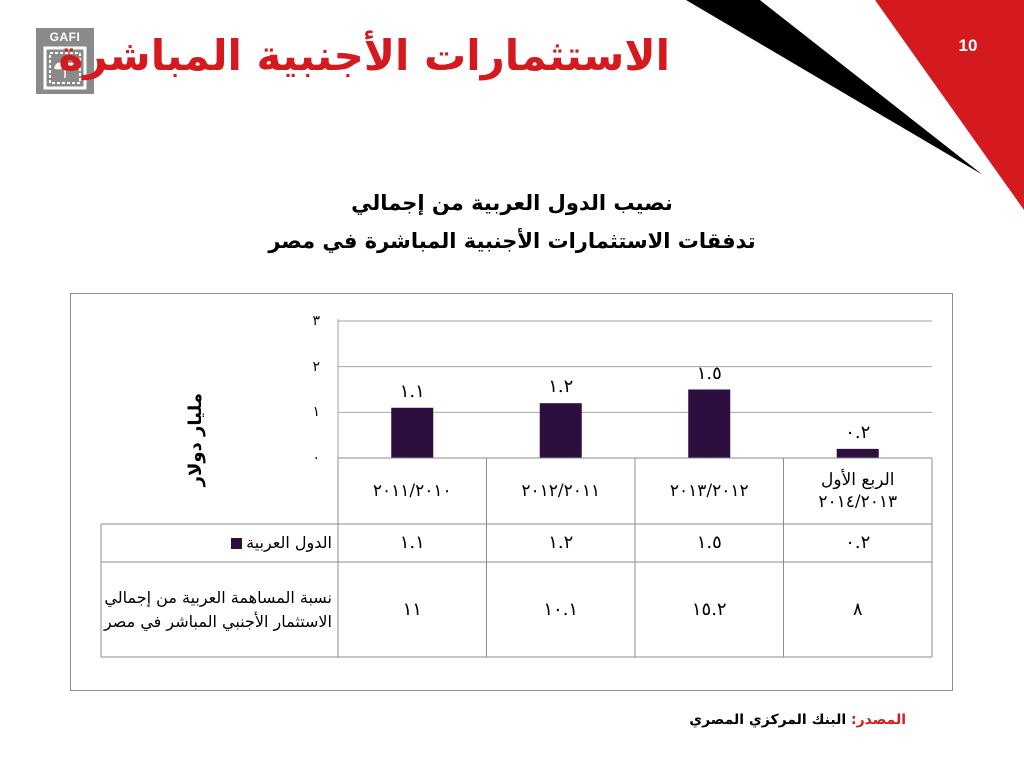 The width and height of the screenshot is (1024, 768). What do you see at coordinates (316, 412) in the screenshot?
I see `y-tick-label: ١` at bounding box center [316, 412].